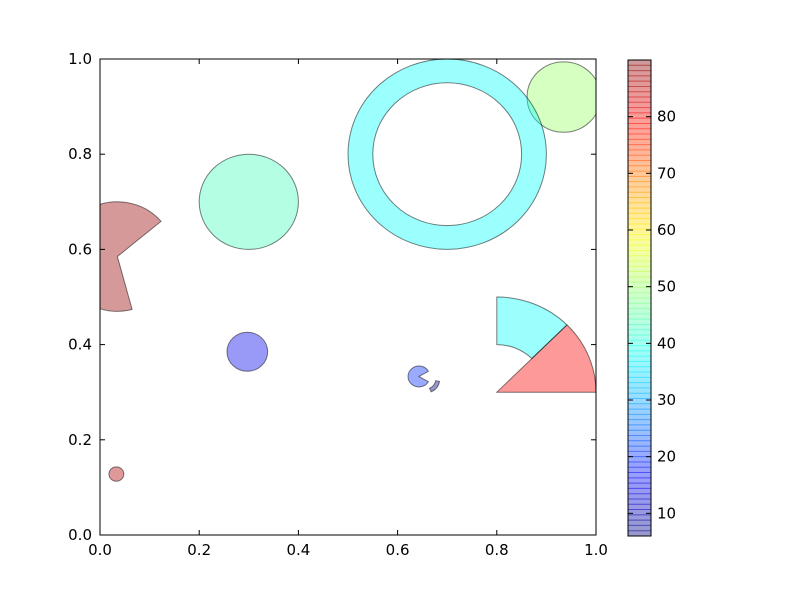 The image size is (800, 595). Describe the element at coordinates (666, 230) in the screenshot. I see `colorbar-tick-label: 60` at that location.